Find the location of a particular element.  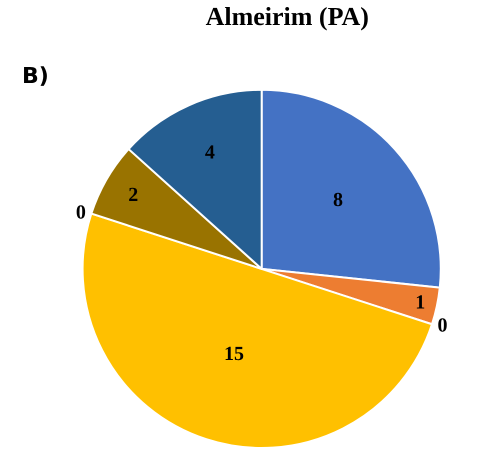

data-label: 15 is located at coordinates (234, 354).